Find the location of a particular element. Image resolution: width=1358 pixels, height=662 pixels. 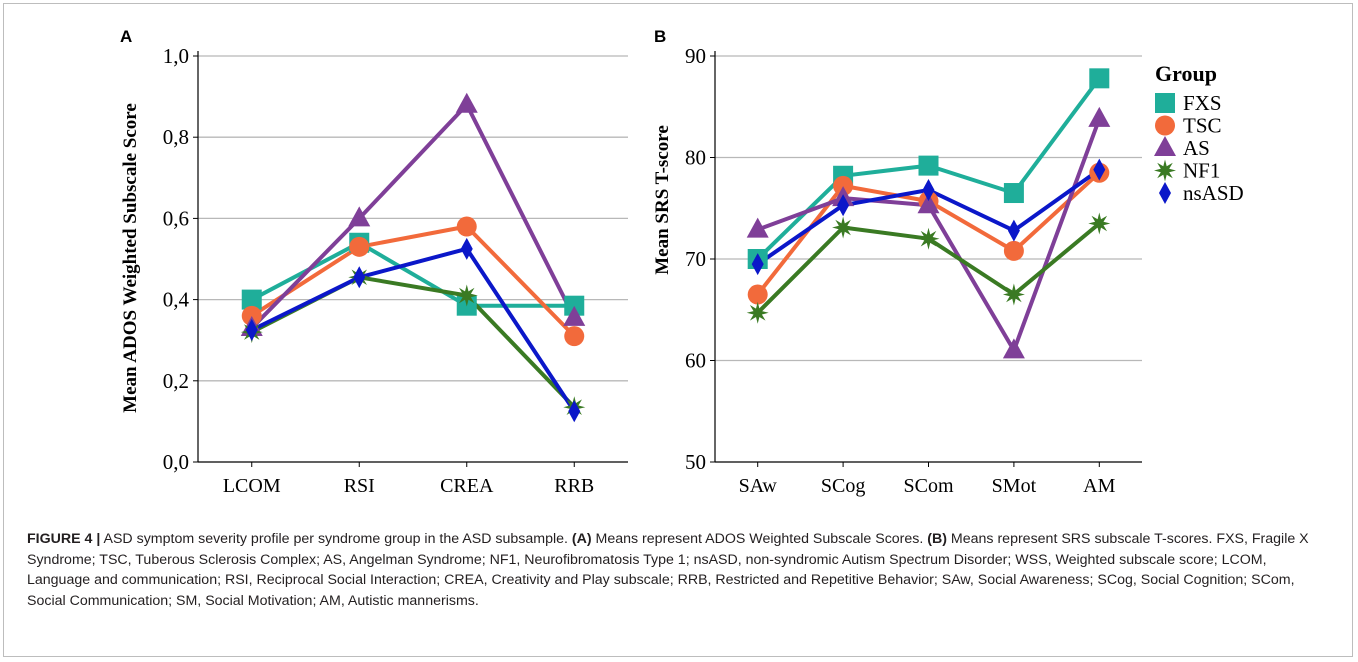

panel-a-point-nf1 is located at coordinates (466, 295).